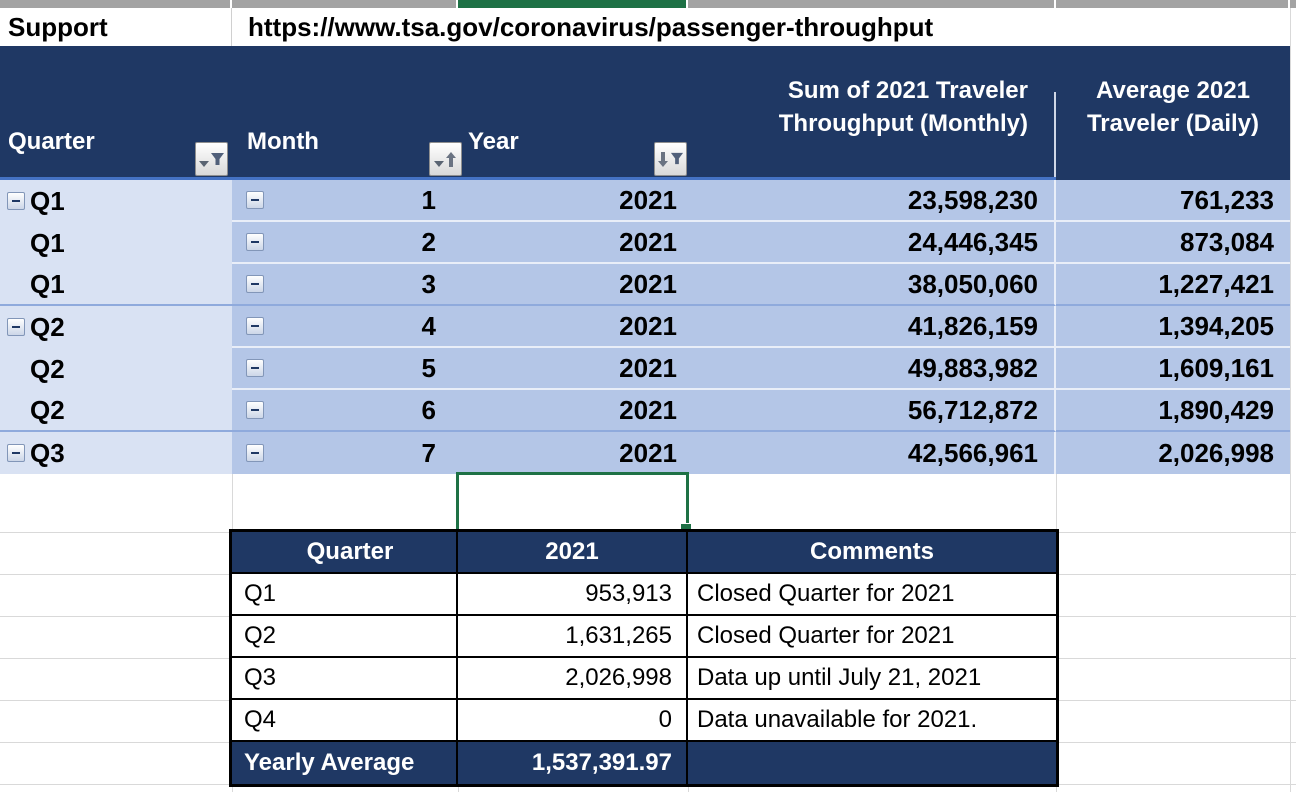 The height and width of the screenshot is (792, 1296). What do you see at coordinates (573, 721) in the screenshot?
I see `summary-value-cell: 0` at bounding box center [573, 721].